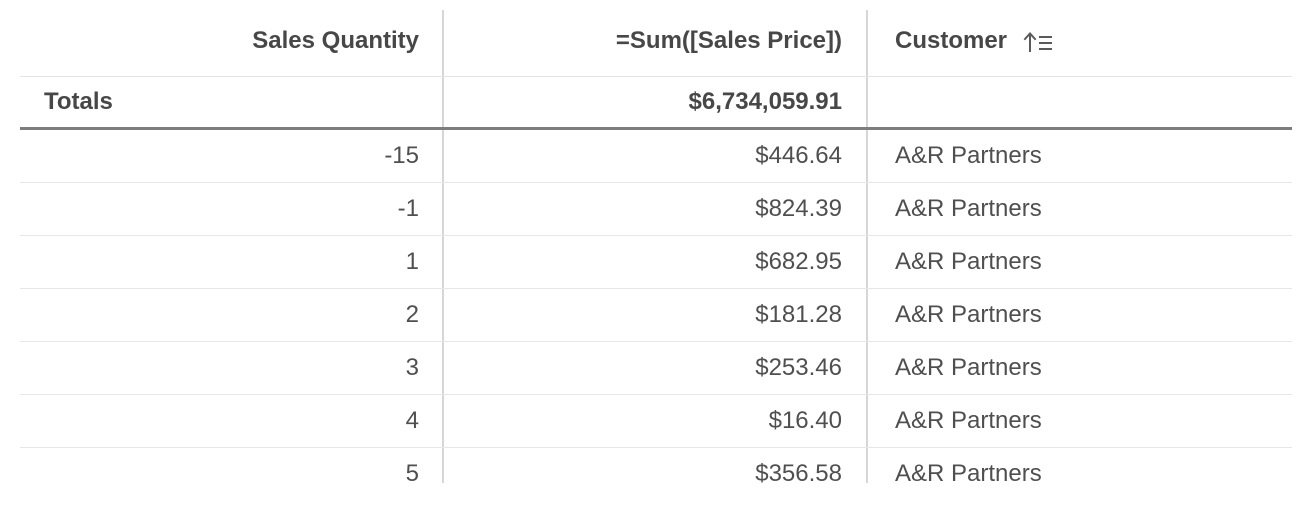  Describe the element at coordinates (412, 314) in the screenshot. I see `cell-sales-quantity: 2` at that location.